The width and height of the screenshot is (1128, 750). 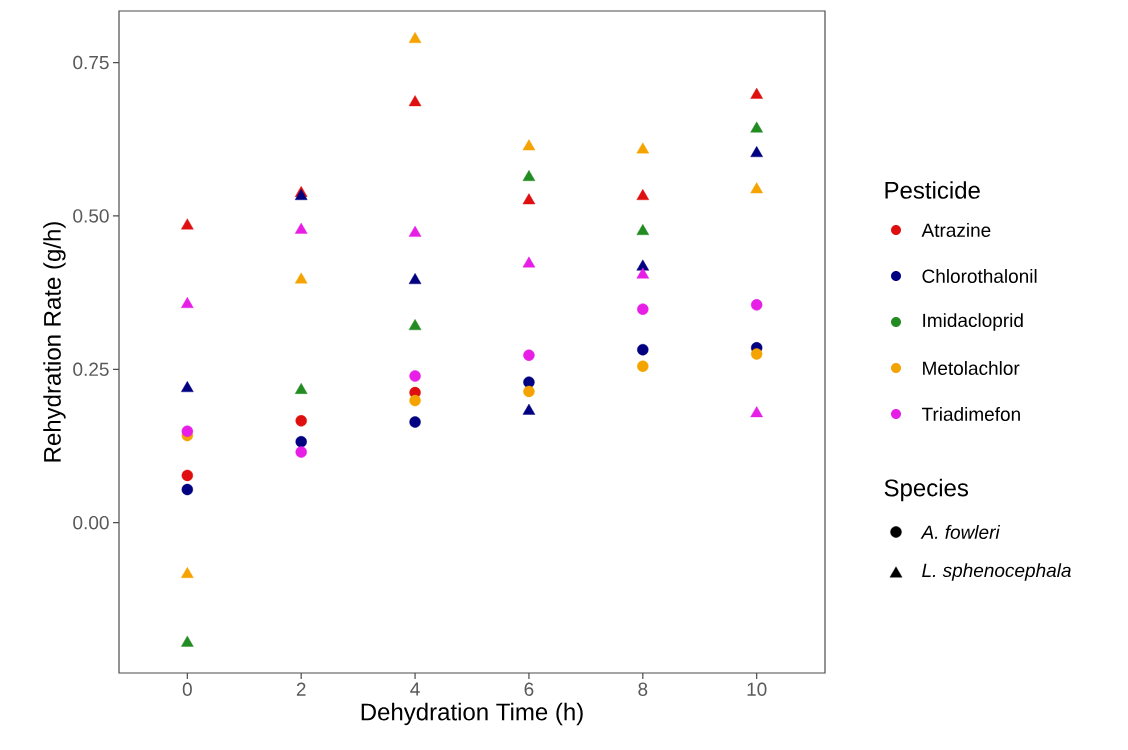 What do you see at coordinates (757, 689) in the screenshot?
I see `x-tick-label: 10` at bounding box center [757, 689].